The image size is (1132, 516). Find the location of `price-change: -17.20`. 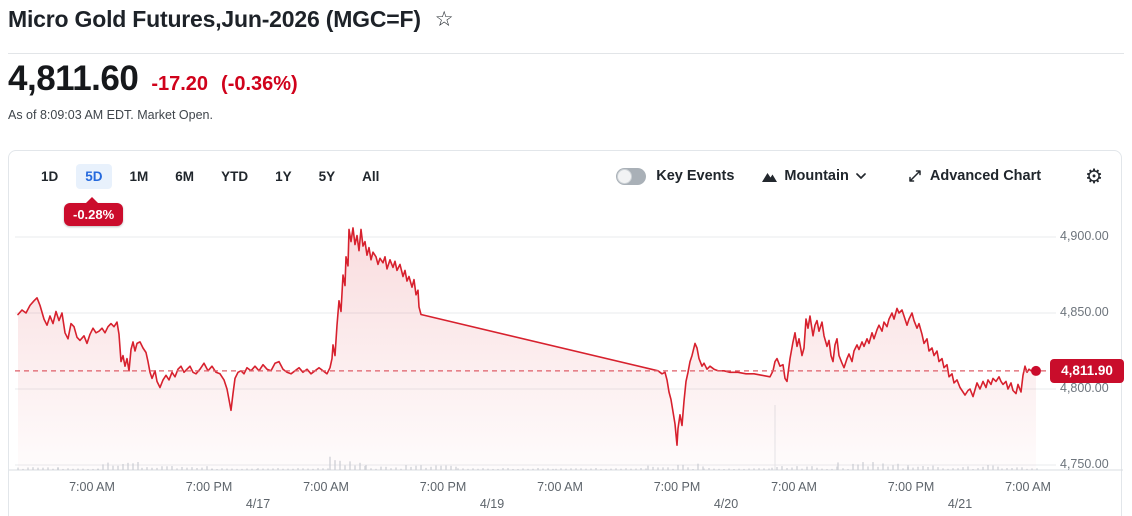

price-change: -17.20 is located at coordinates (180, 84).